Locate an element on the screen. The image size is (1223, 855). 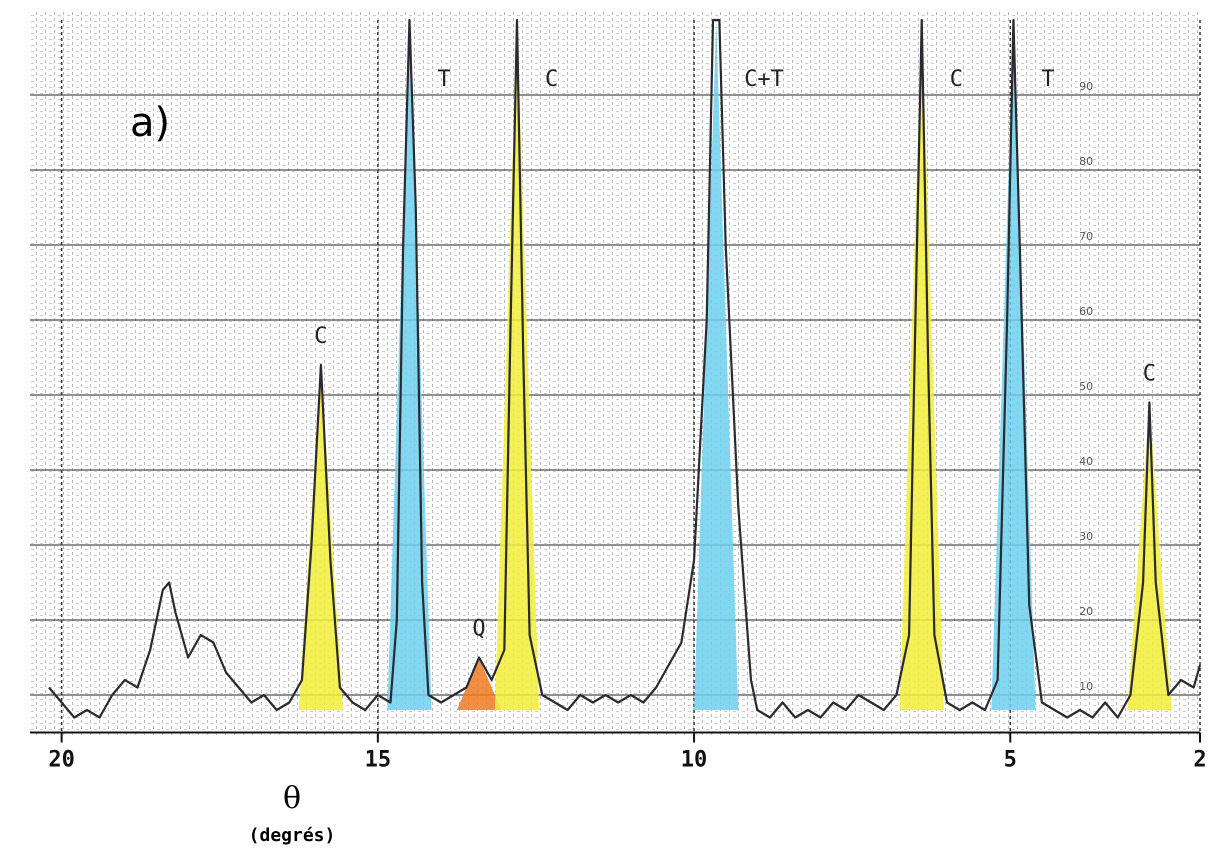
x-tick-label: 10 is located at coordinates (694, 760).